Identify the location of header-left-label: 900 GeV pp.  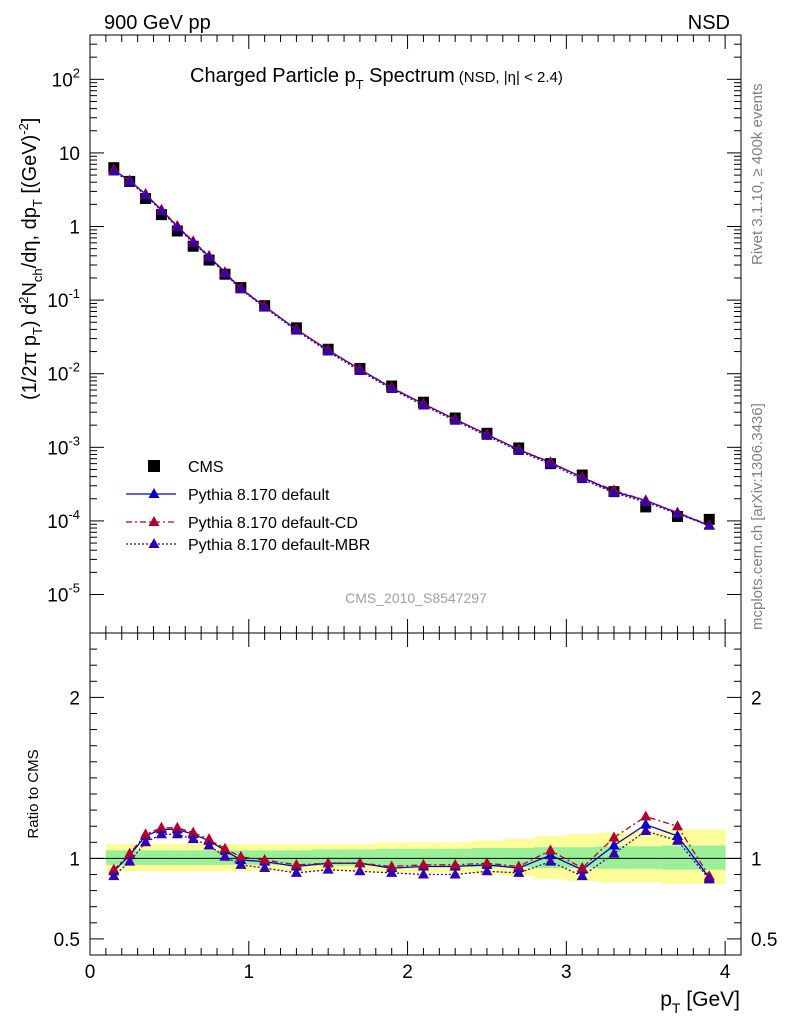
(157, 23).